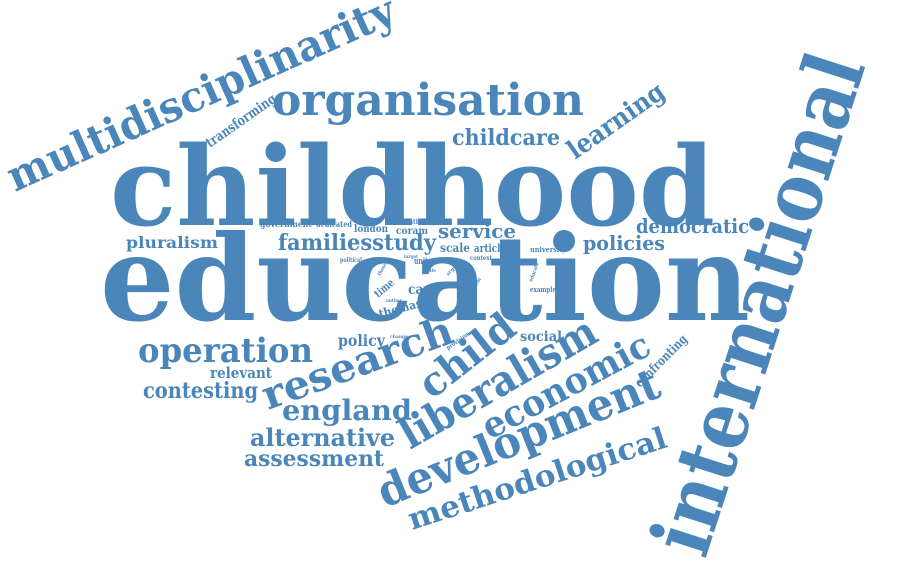 Image resolution: width=900 pixels, height=569 pixels. I want to click on word-policies: policies, so click(624, 243).